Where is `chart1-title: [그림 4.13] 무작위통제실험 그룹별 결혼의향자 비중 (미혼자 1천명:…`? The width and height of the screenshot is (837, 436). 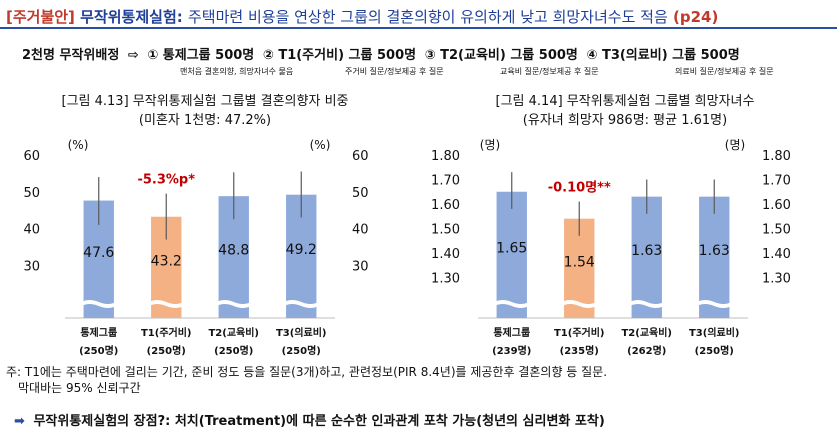 chart1-title: [그림 4.13] 무작위통제실험 그룹별 결혼의향자 비중 (미혼자 1천명:… is located at coordinates (205, 109).